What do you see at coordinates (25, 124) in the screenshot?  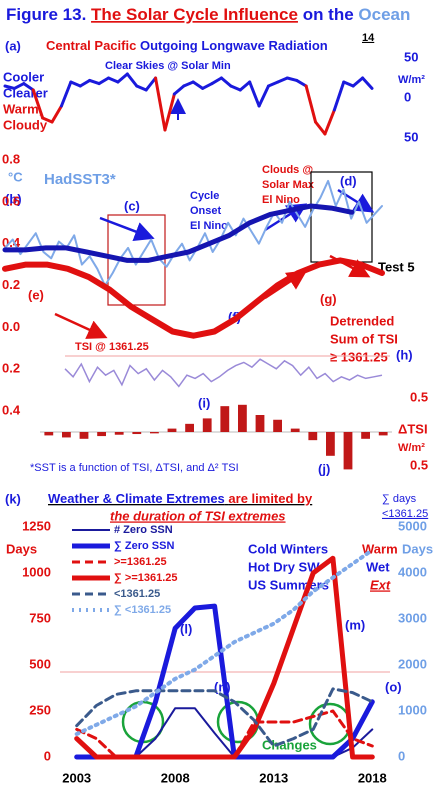 I see `annotation: Cloudy` at bounding box center [25, 124].